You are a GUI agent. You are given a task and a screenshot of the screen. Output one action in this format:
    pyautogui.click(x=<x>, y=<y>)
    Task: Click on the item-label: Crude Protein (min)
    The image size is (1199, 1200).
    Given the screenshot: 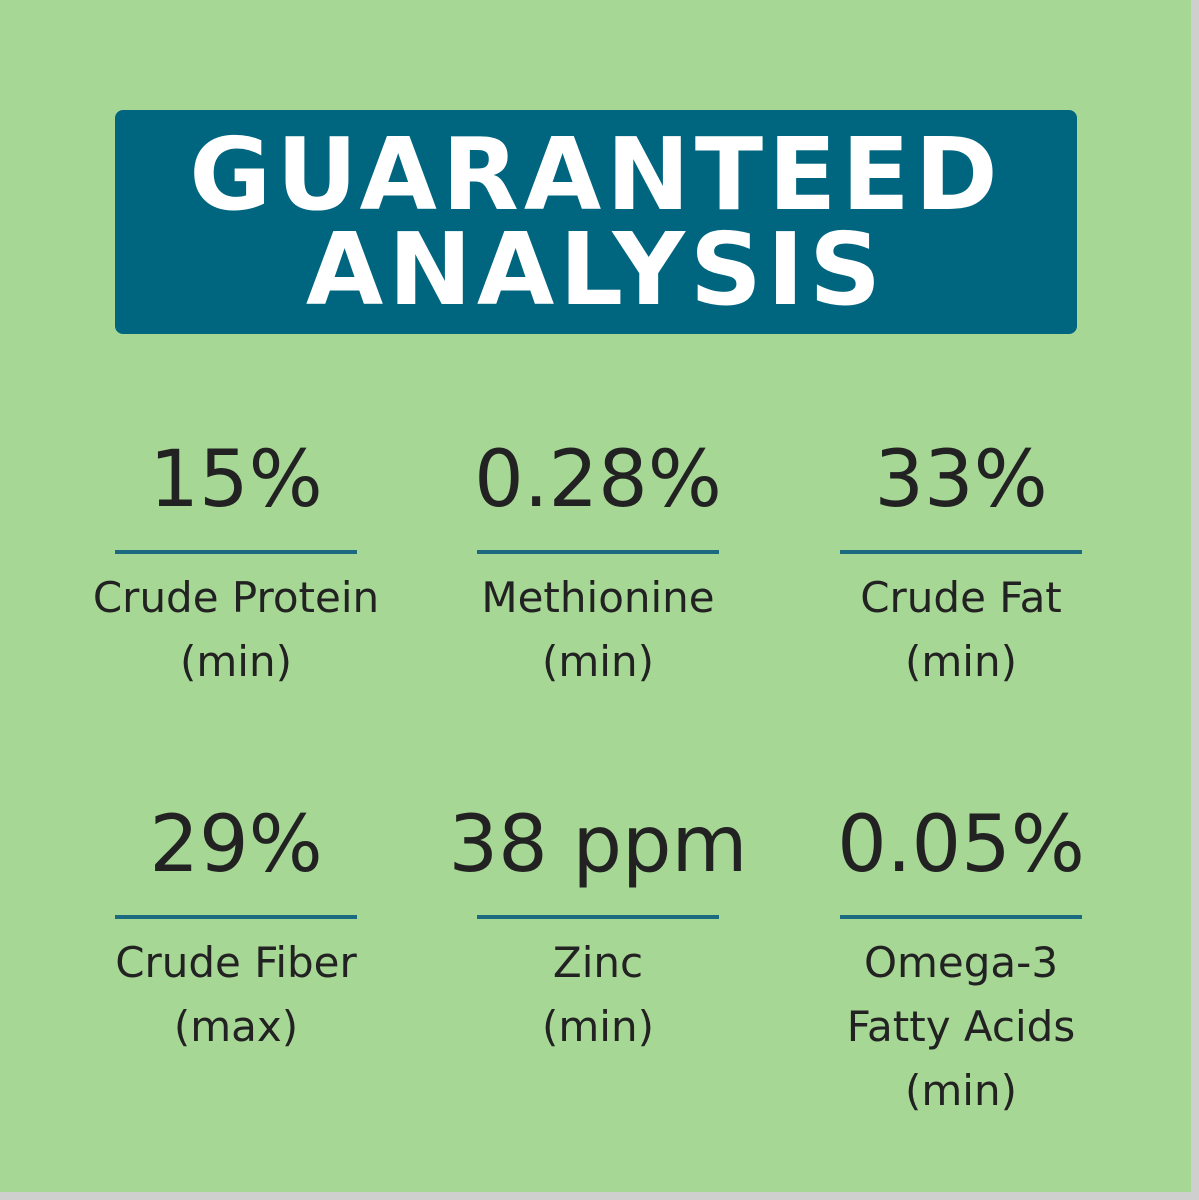 What is the action you would take?
    pyautogui.click(x=236, y=630)
    